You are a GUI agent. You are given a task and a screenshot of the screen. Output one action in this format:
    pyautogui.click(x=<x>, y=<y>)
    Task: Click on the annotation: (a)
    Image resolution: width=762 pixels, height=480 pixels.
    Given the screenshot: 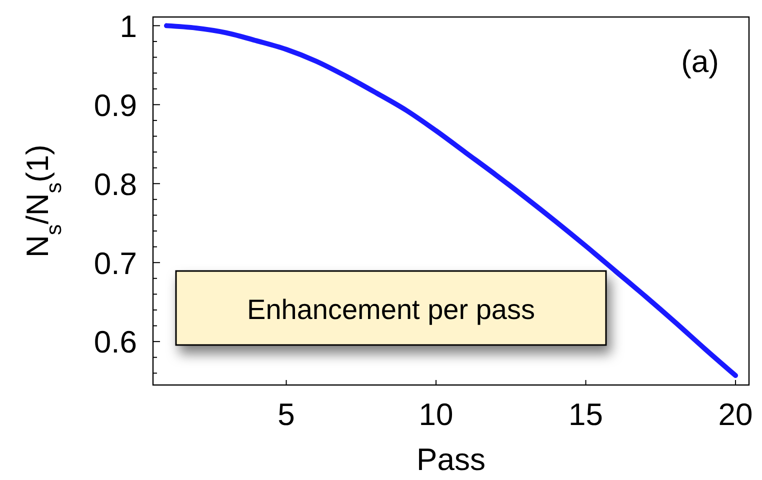 What is the action you would take?
    pyautogui.click(x=700, y=61)
    